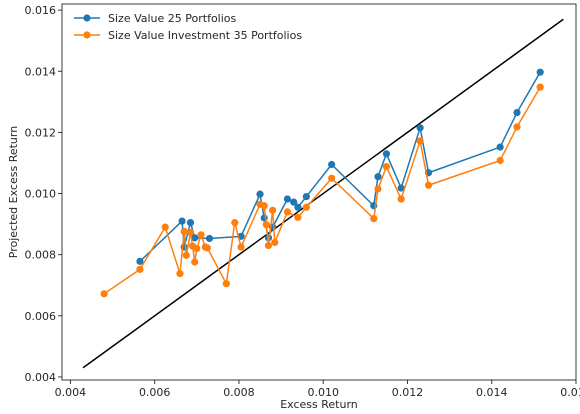  I want to click on x-tick-label: 0.014, so click(492, 392).